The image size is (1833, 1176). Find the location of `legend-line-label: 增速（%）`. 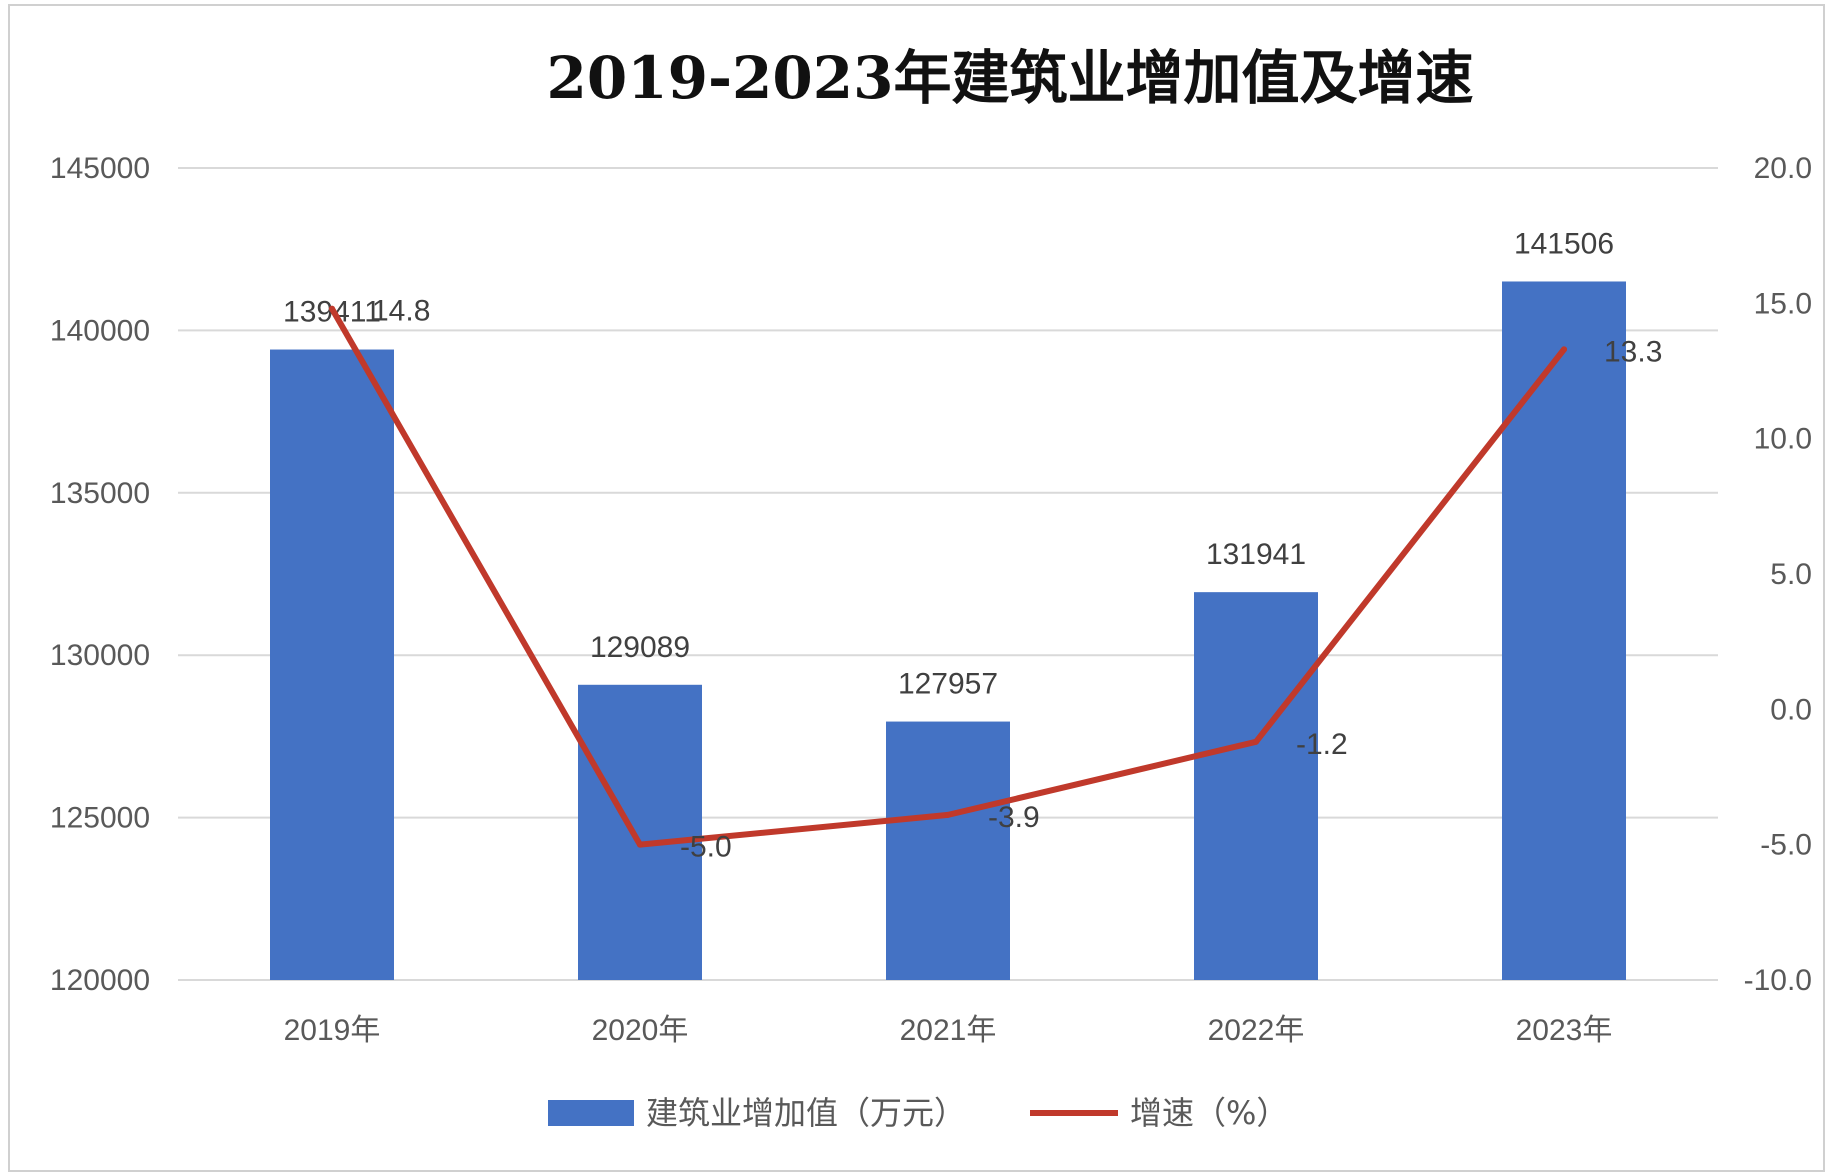

legend-line-label: 增速（%） is located at coordinates (1209, 1113).